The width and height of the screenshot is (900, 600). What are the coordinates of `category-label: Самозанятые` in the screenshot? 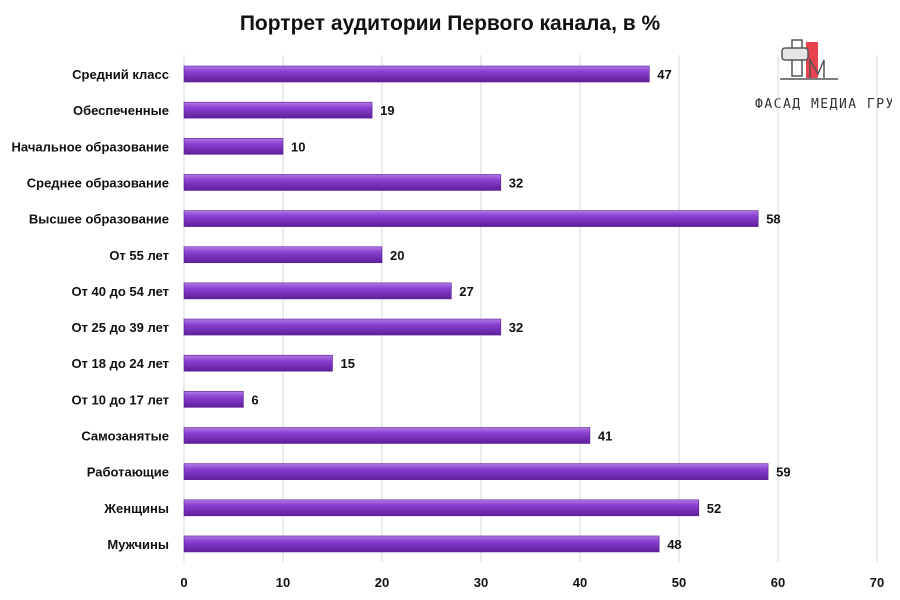 It's located at (125, 436).